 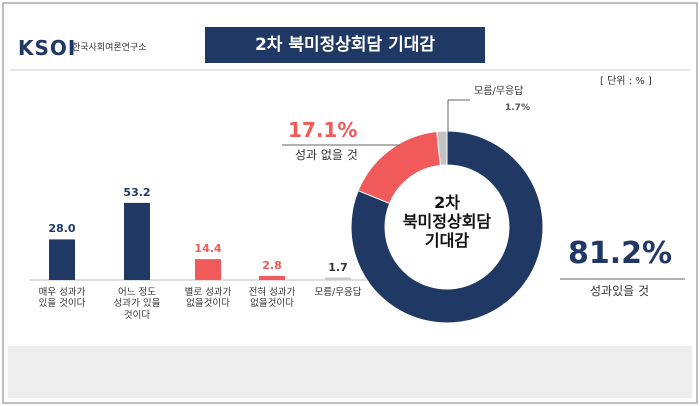 What do you see at coordinates (272, 265) in the screenshot?
I see `value-label: 2.8` at bounding box center [272, 265].